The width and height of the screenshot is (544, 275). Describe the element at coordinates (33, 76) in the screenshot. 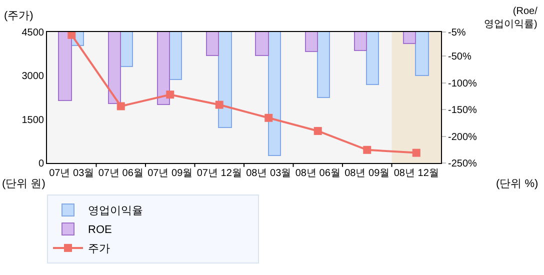

I see `y-tick-label: 3000` at that location.